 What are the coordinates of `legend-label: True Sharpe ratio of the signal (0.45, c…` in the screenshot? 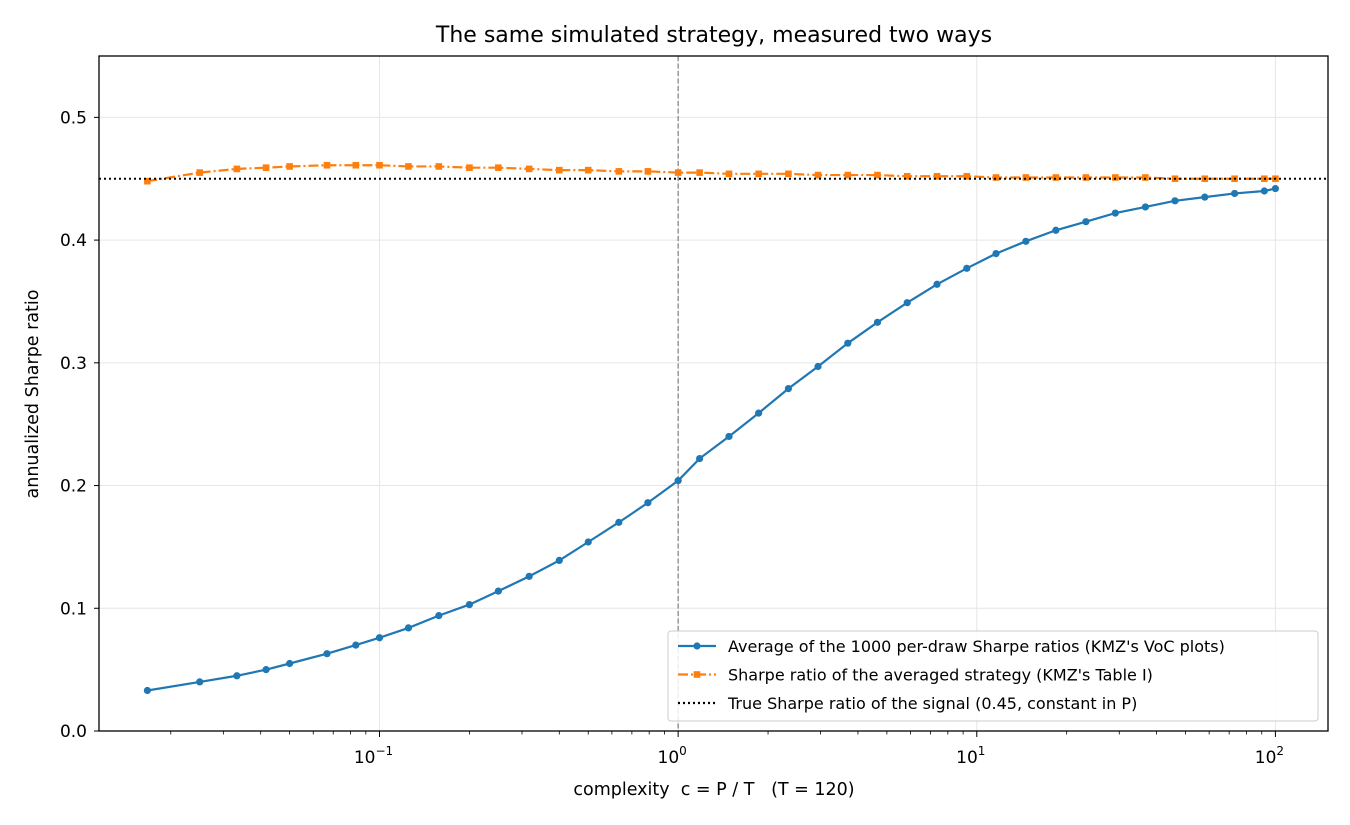 It's located at (932, 703).